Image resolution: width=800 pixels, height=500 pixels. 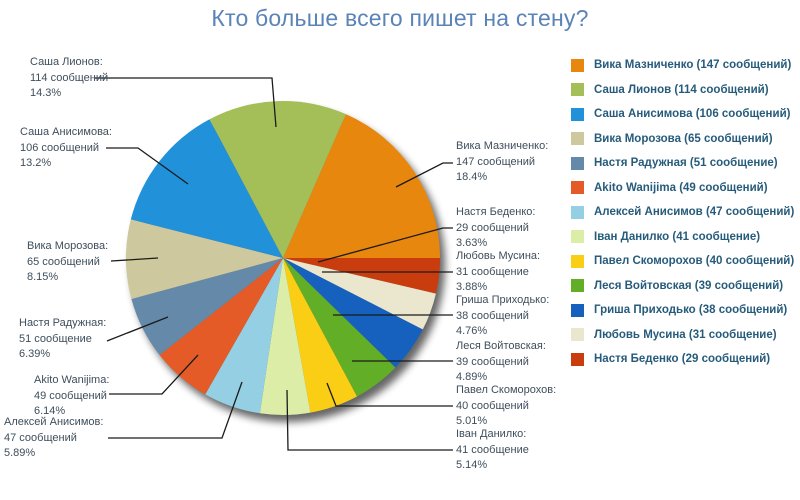 What do you see at coordinates (682, 359) in the screenshot?
I see `legend-label: Настя Беденко (29 сообщений)` at bounding box center [682, 359].